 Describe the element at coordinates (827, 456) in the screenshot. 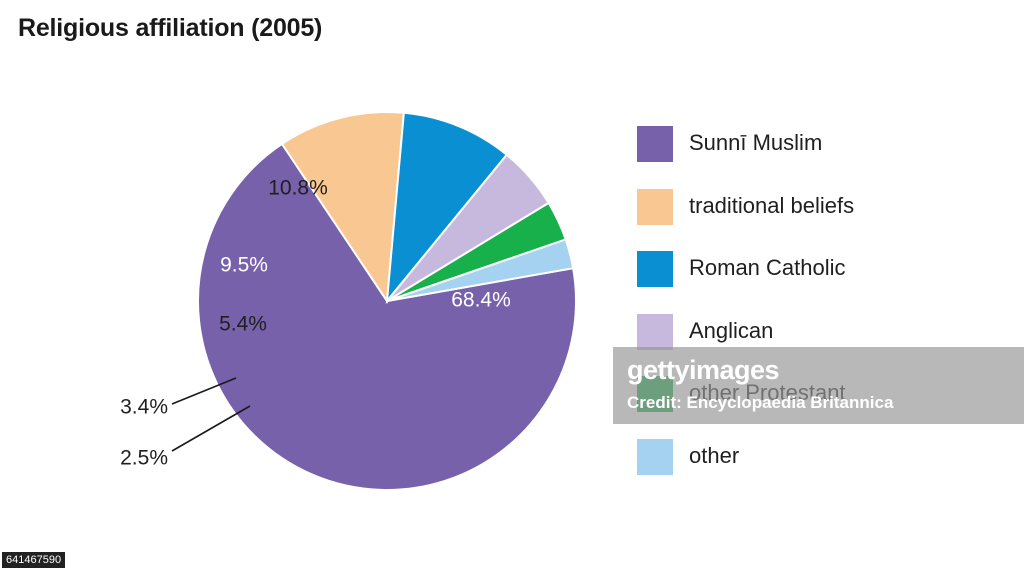

I see `legend-item: other` at that location.